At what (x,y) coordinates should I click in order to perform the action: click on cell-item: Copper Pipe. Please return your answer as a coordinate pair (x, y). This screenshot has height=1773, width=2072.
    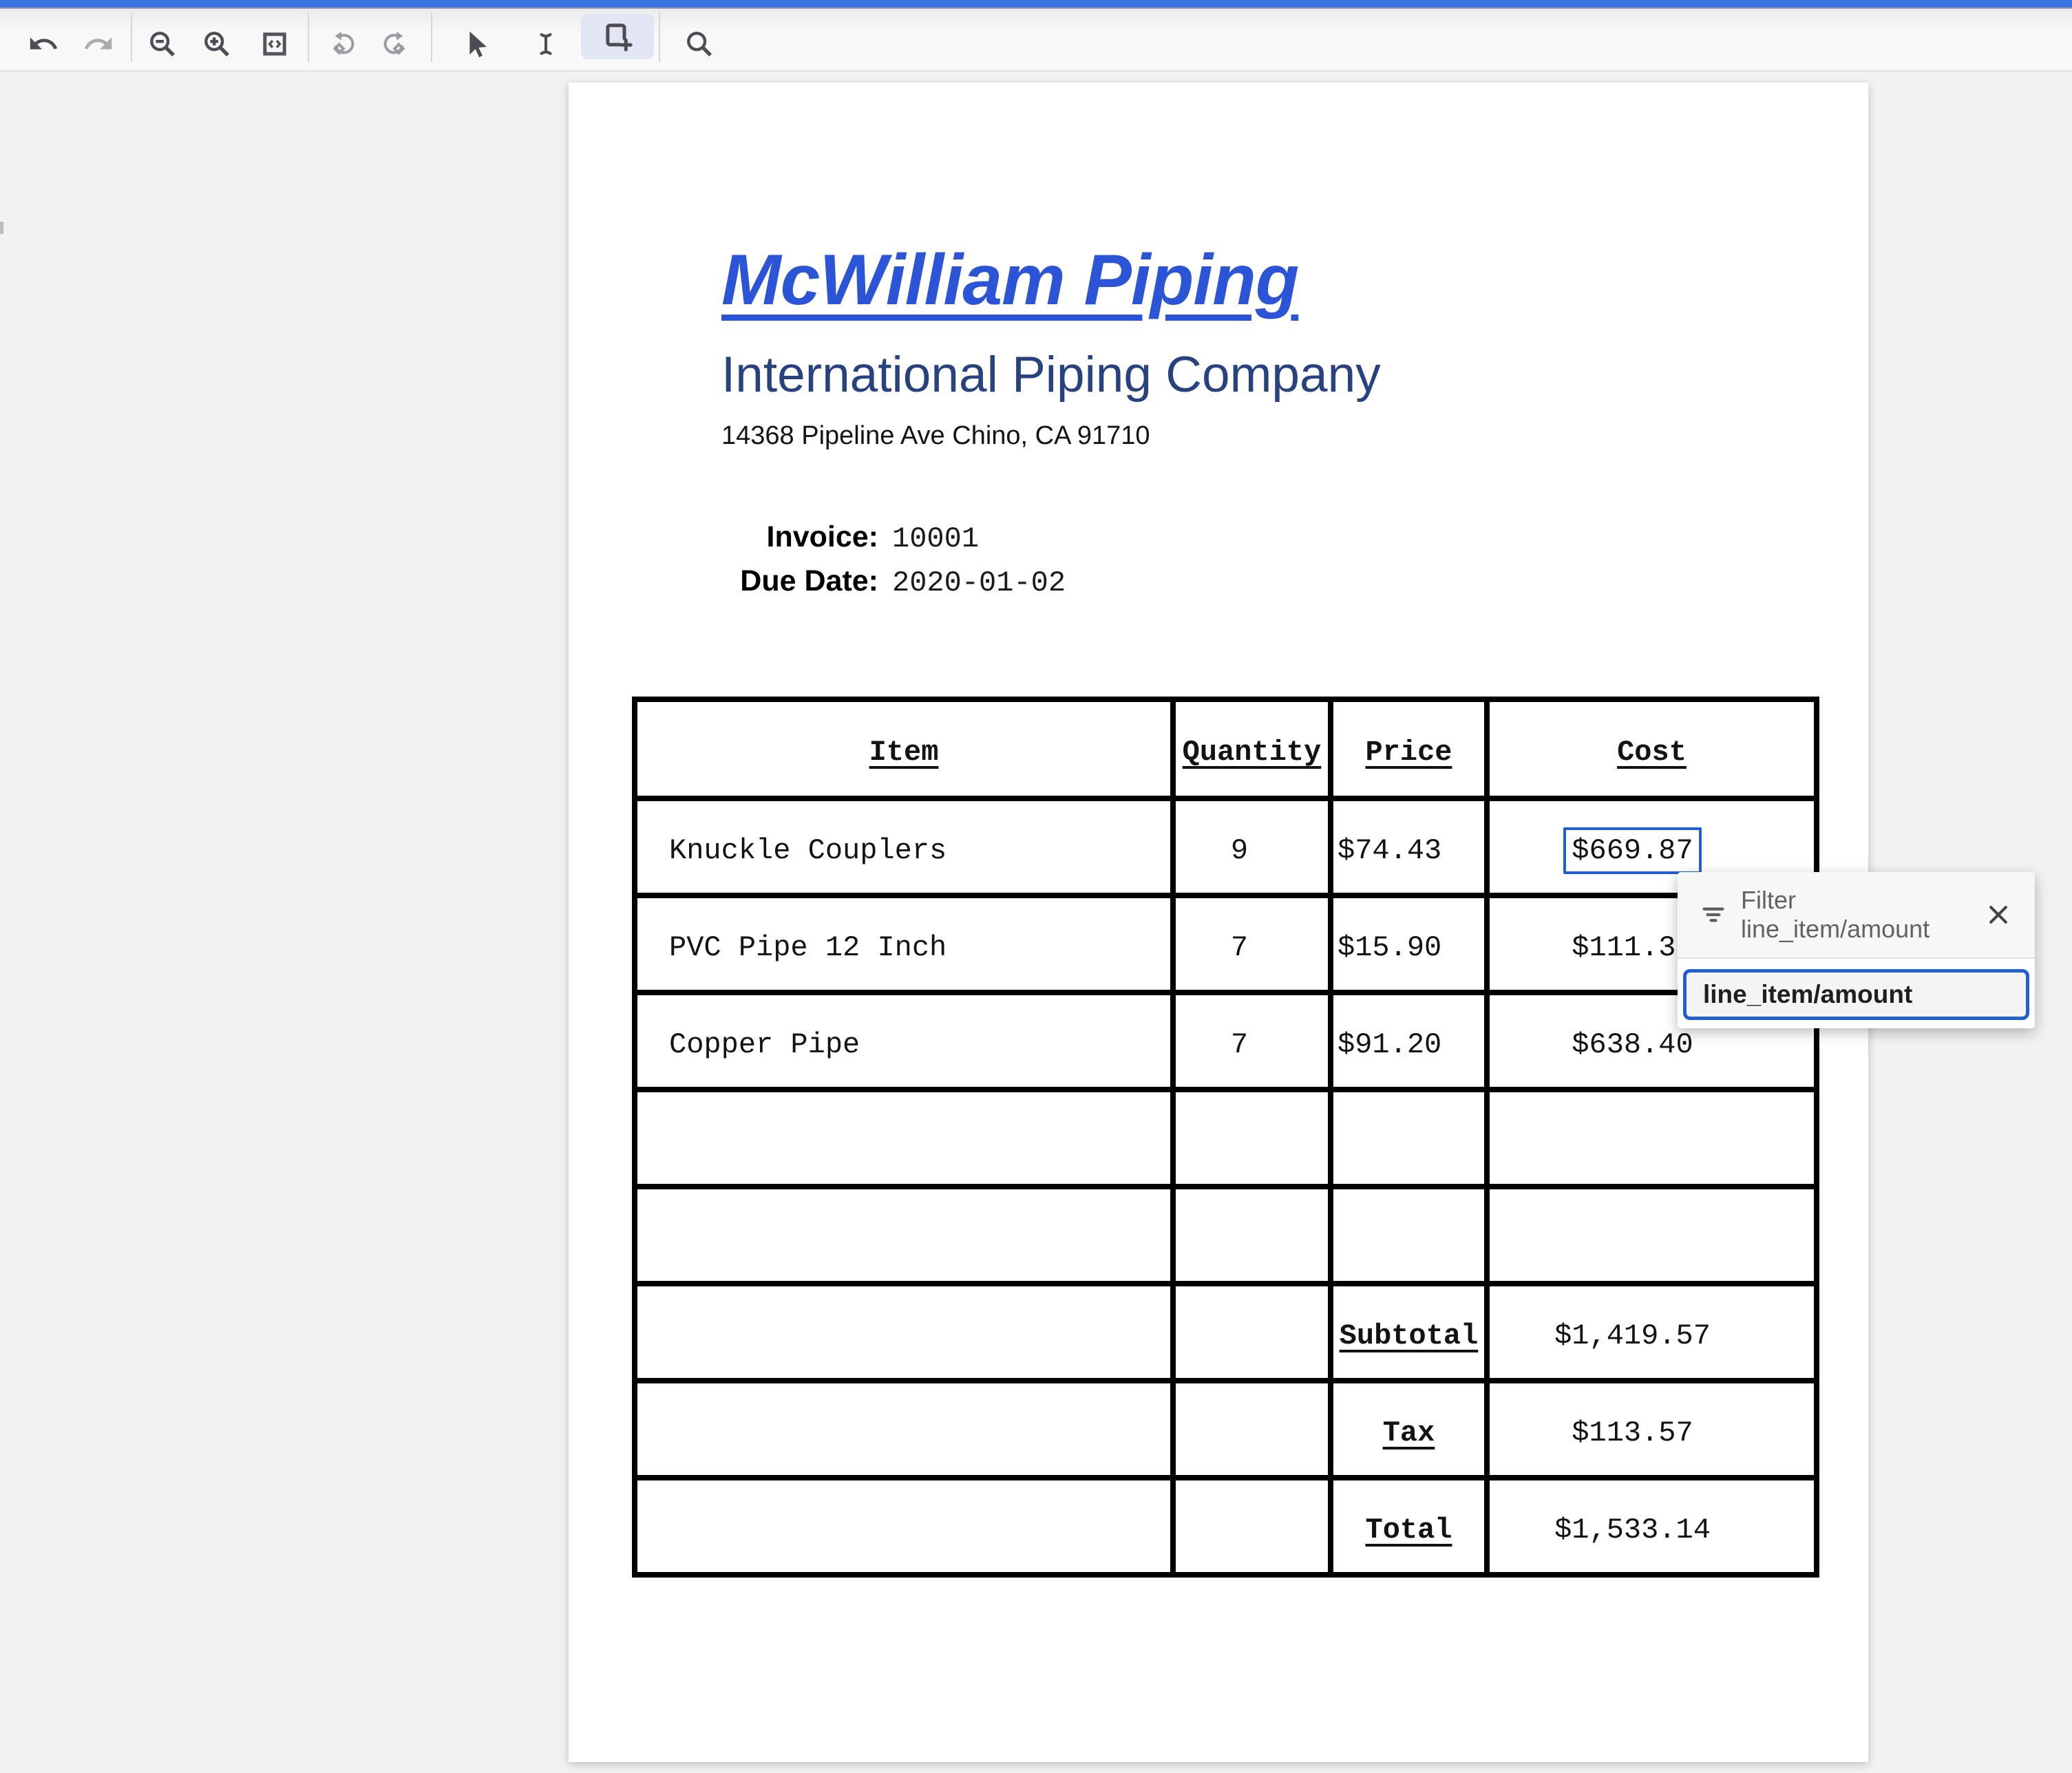
    Looking at the image, I should click on (904, 1041).